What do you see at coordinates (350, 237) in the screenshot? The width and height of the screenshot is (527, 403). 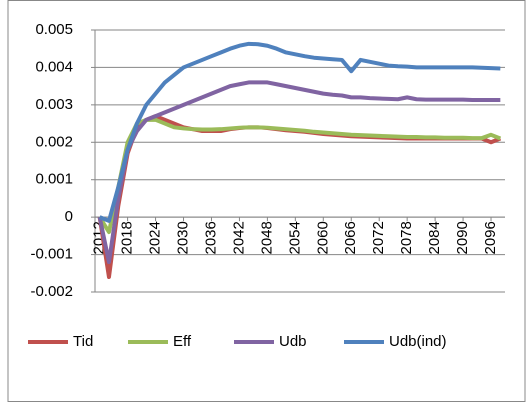 I see `x-tick-label: 2066` at bounding box center [350, 237].